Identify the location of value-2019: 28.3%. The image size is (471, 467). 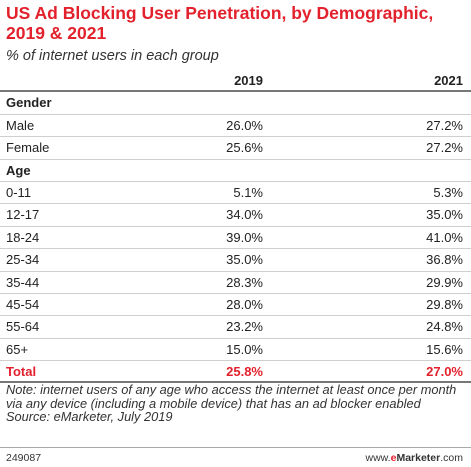
(244, 282).